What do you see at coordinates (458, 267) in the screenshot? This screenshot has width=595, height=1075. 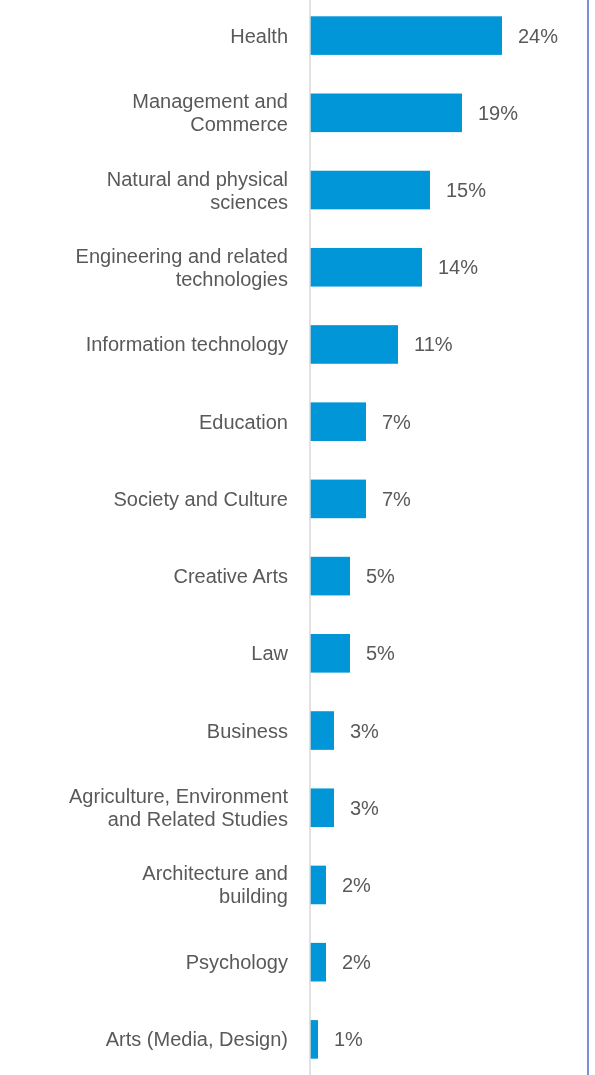 I see `data-label: 14%` at bounding box center [458, 267].